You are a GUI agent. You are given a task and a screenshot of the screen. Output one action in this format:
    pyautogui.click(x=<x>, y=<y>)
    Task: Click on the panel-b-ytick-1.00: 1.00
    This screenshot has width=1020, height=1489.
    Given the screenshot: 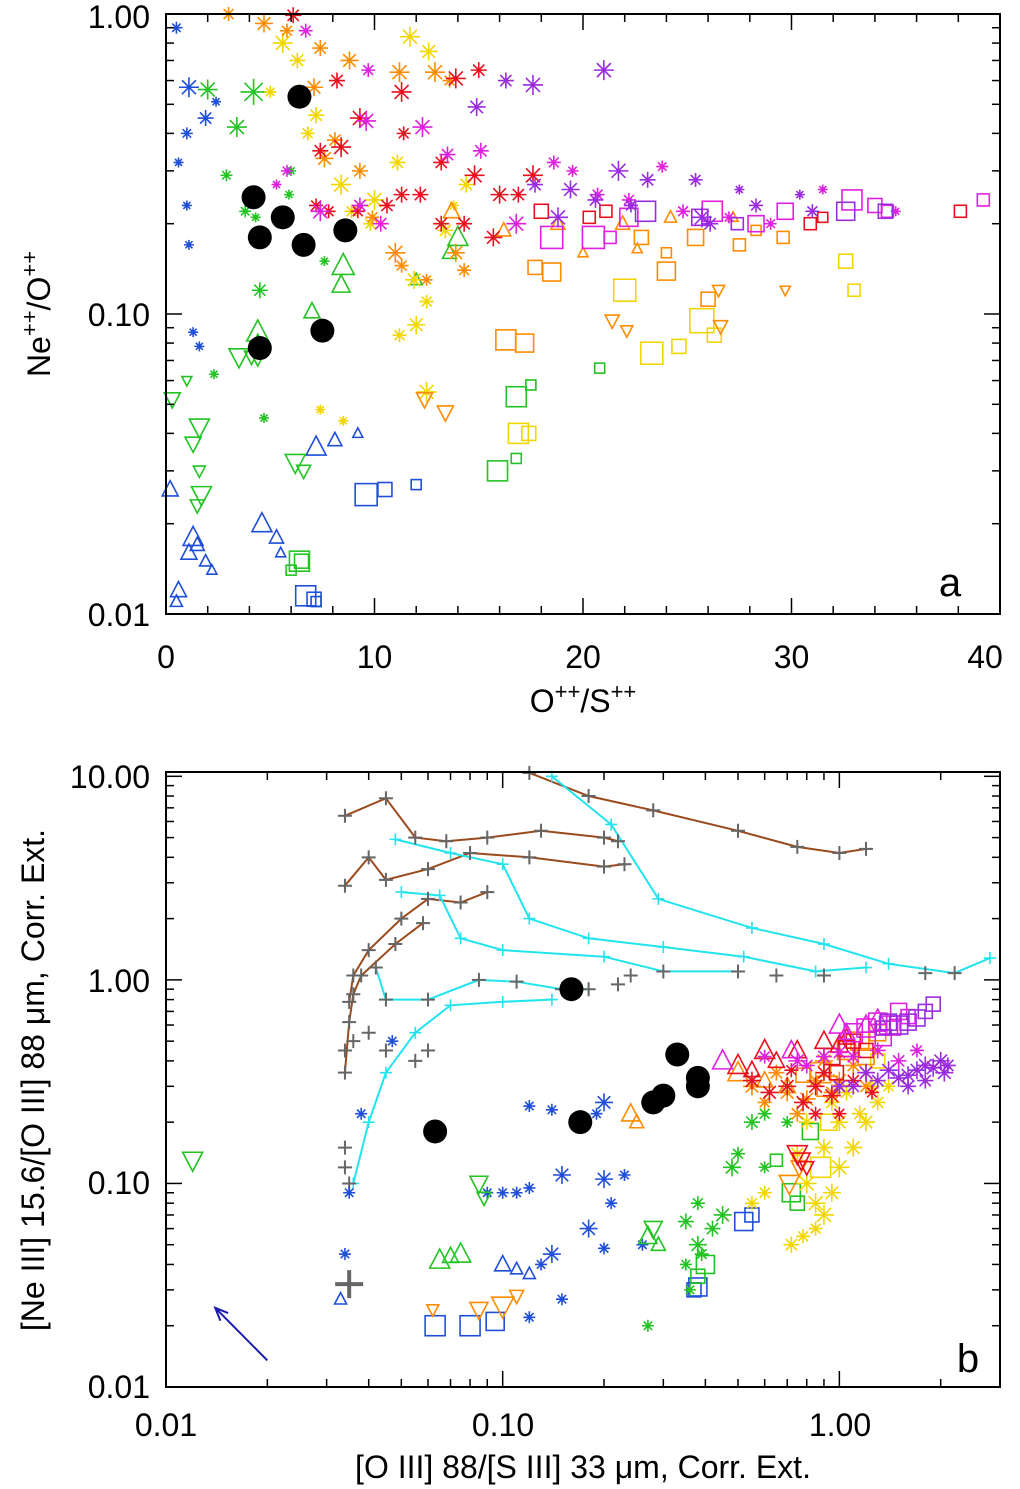 What is the action you would take?
    pyautogui.click(x=119, y=981)
    